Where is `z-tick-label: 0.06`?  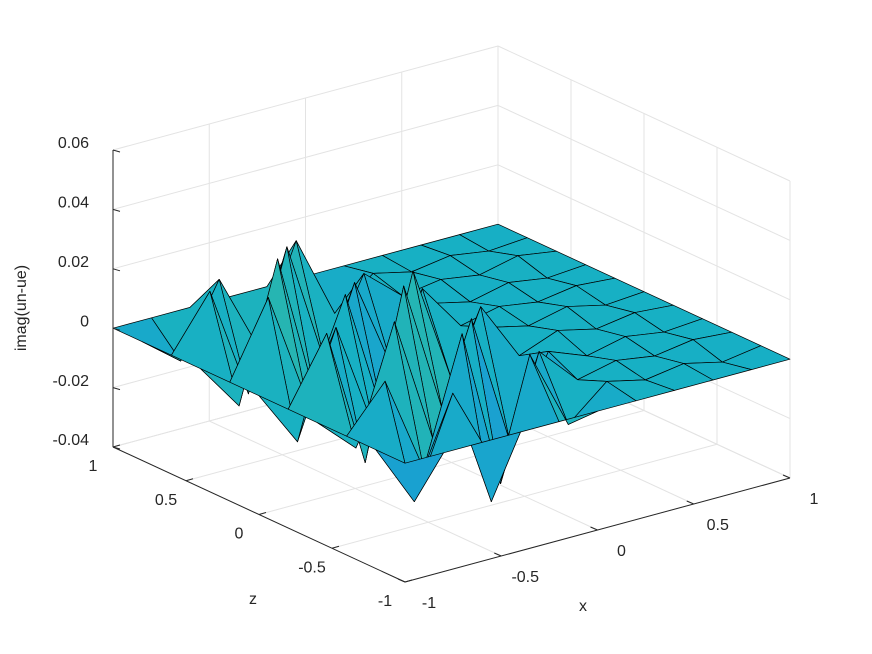 z-tick-label: 0.06 is located at coordinates (73, 143).